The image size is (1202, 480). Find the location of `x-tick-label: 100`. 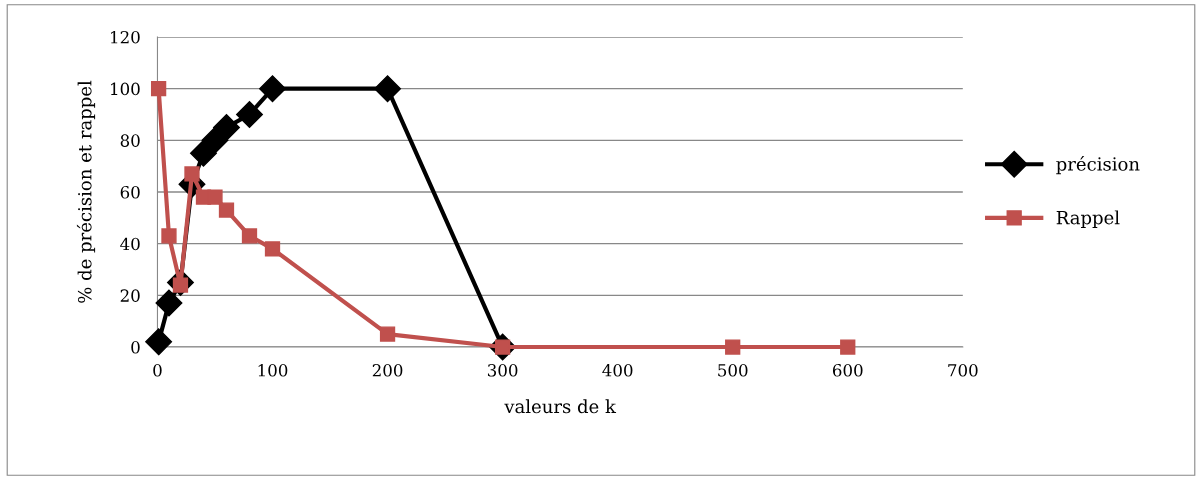

x-tick-label: 100 is located at coordinates (273, 370).